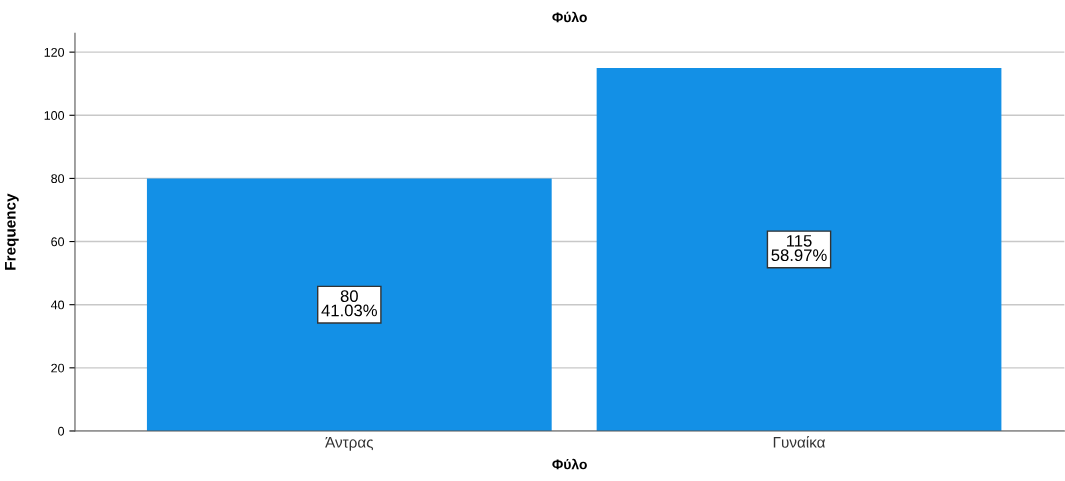 The width and height of the screenshot is (1065, 481). Describe the element at coordinates (799, 248) in the screenshot. I see `data-label: 115 58.97%` at that location.